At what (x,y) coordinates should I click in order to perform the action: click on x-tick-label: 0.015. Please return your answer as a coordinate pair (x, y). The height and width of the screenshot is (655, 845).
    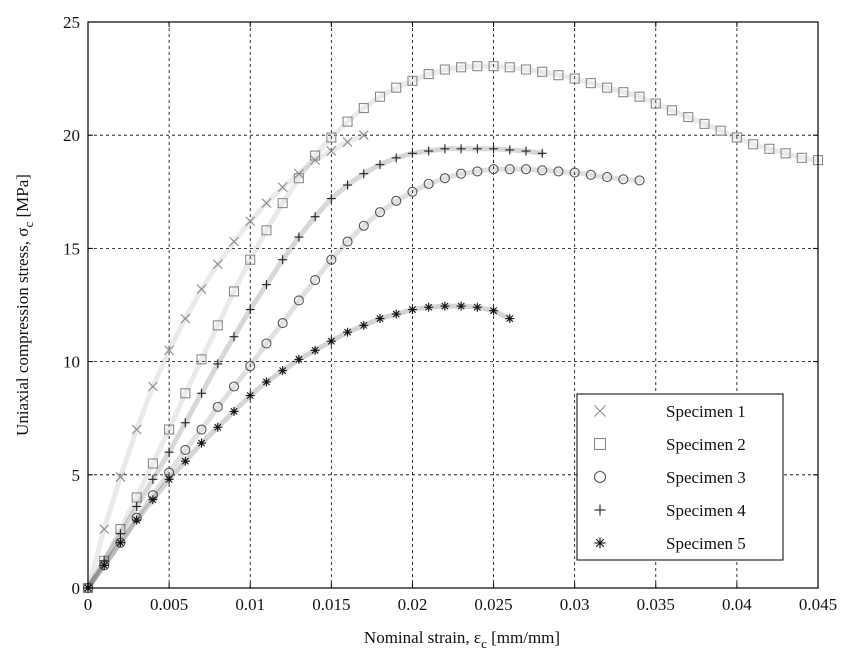
    Looking at the image, I should click on (331, 604).